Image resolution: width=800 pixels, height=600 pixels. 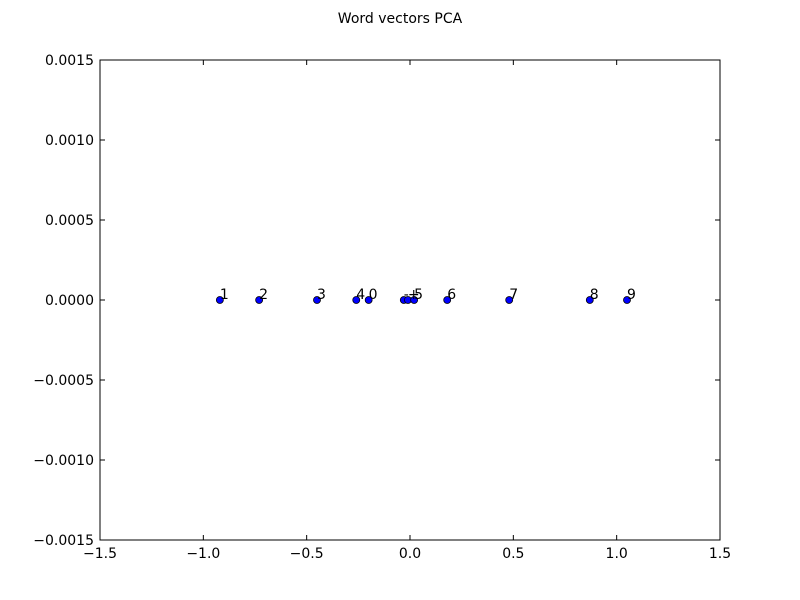 I want to click on y-tick-label: −0.0005, so click(x=63, y=381).